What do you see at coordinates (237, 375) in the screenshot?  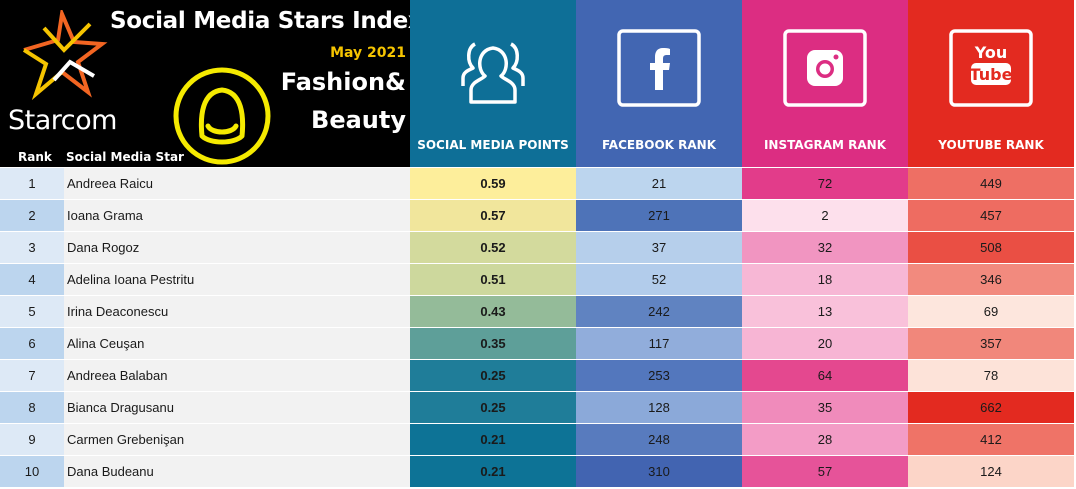 I see `star-name-cell: Andreea Balaban` at bounding box center [237, 375].